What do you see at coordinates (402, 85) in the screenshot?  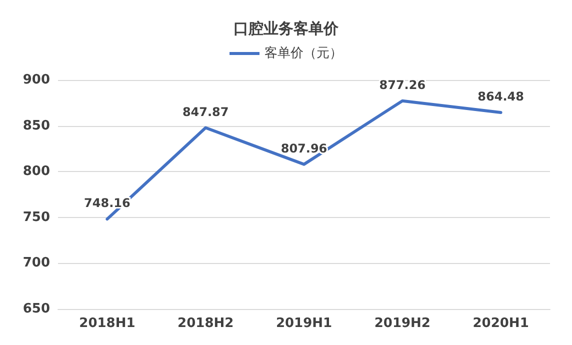 I see `data-label: 877.26` at bounding box center [402, 85].